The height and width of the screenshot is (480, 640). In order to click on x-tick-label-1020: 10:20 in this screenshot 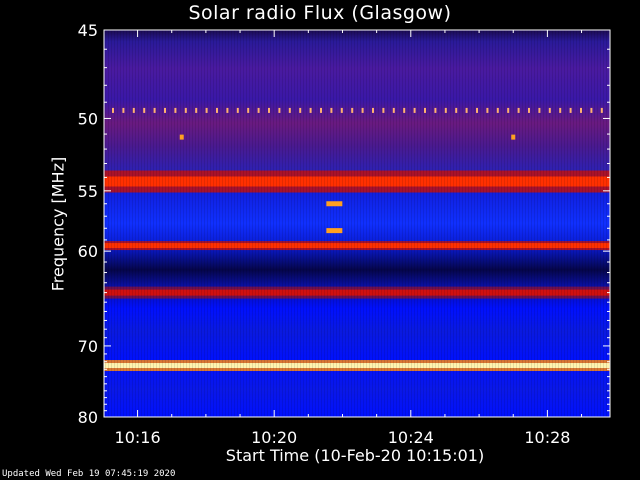, I will do `click(274, 437)`.